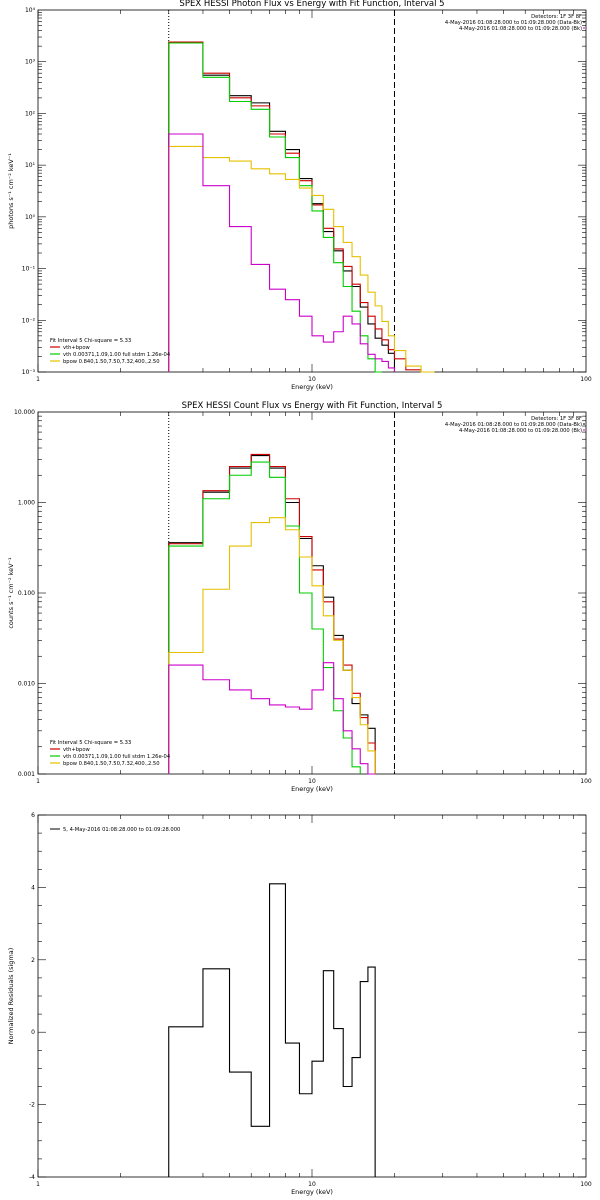  Describe the element at coordinates (33, 1032) in the screenshot. I see `y-tick-label: 0` at that location.